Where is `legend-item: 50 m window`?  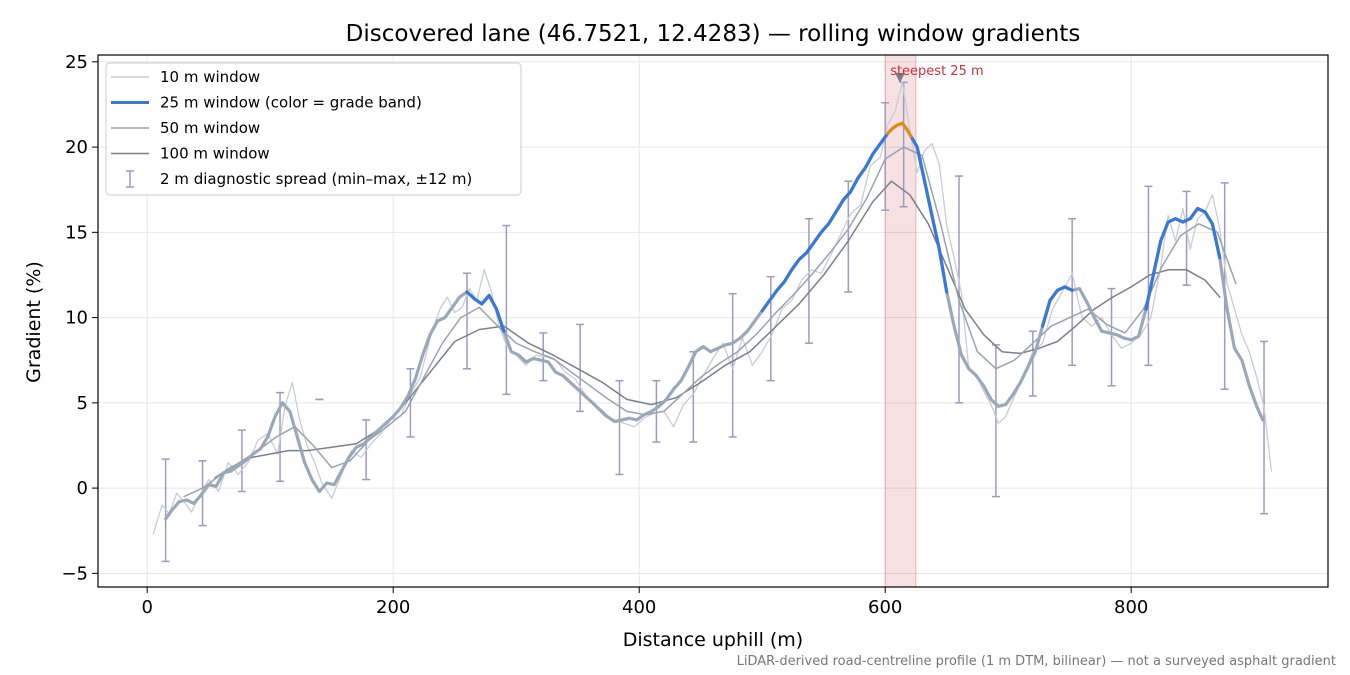
legend-item: 50 m window is located at coordinates (185, 128).